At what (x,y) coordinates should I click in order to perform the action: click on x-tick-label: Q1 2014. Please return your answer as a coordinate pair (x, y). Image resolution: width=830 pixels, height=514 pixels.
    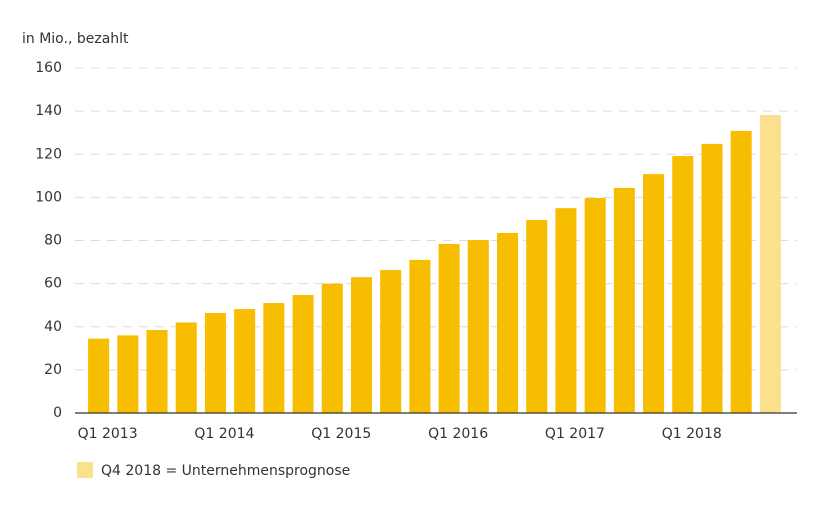
    Looking at the image, I should click on (224, 434).